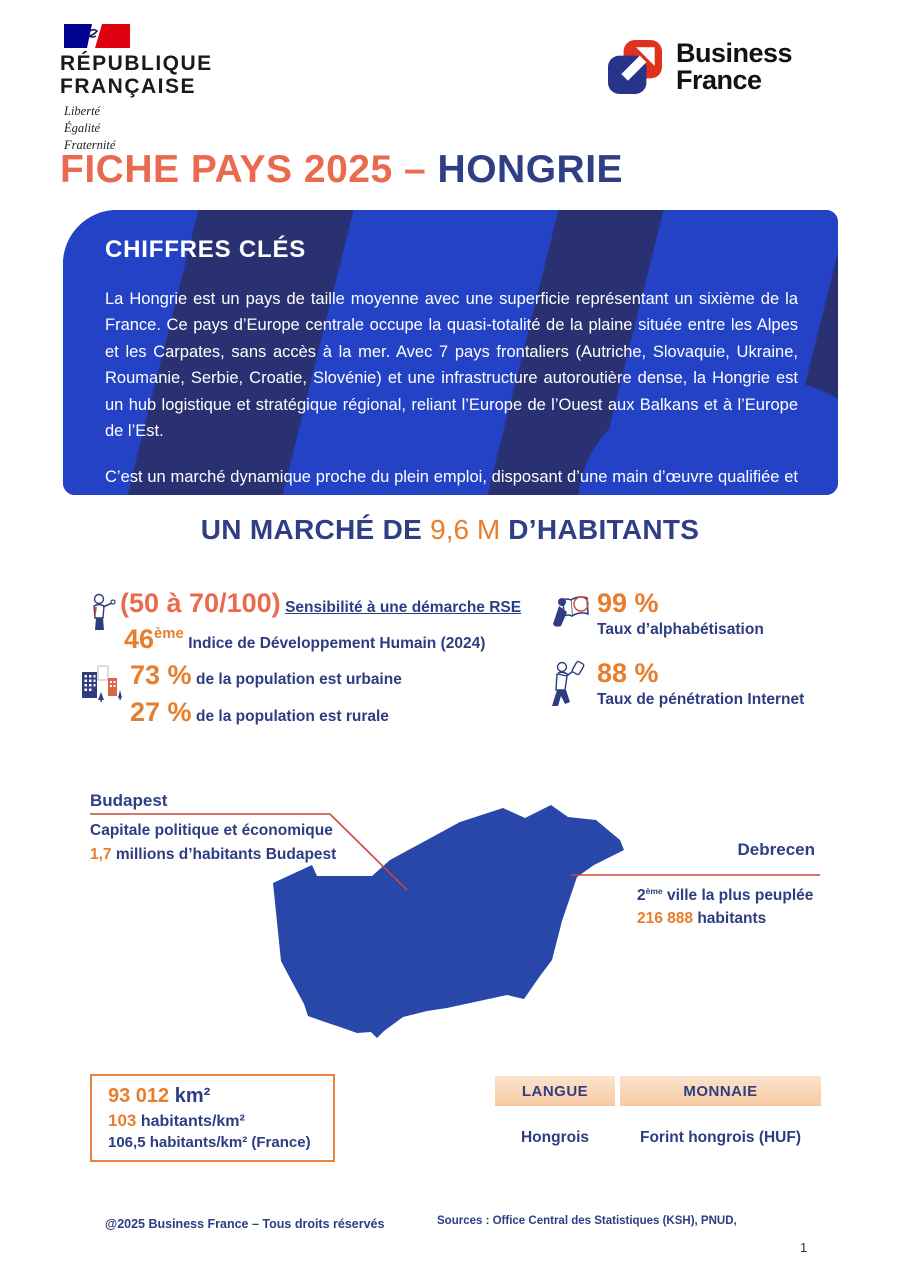 This screenshot has width=900, height=1273. Describe the element at coordinates (206, 249) in the screenshot. I see `key-figures-heading: CHIFFRES CLÉS` at that location.